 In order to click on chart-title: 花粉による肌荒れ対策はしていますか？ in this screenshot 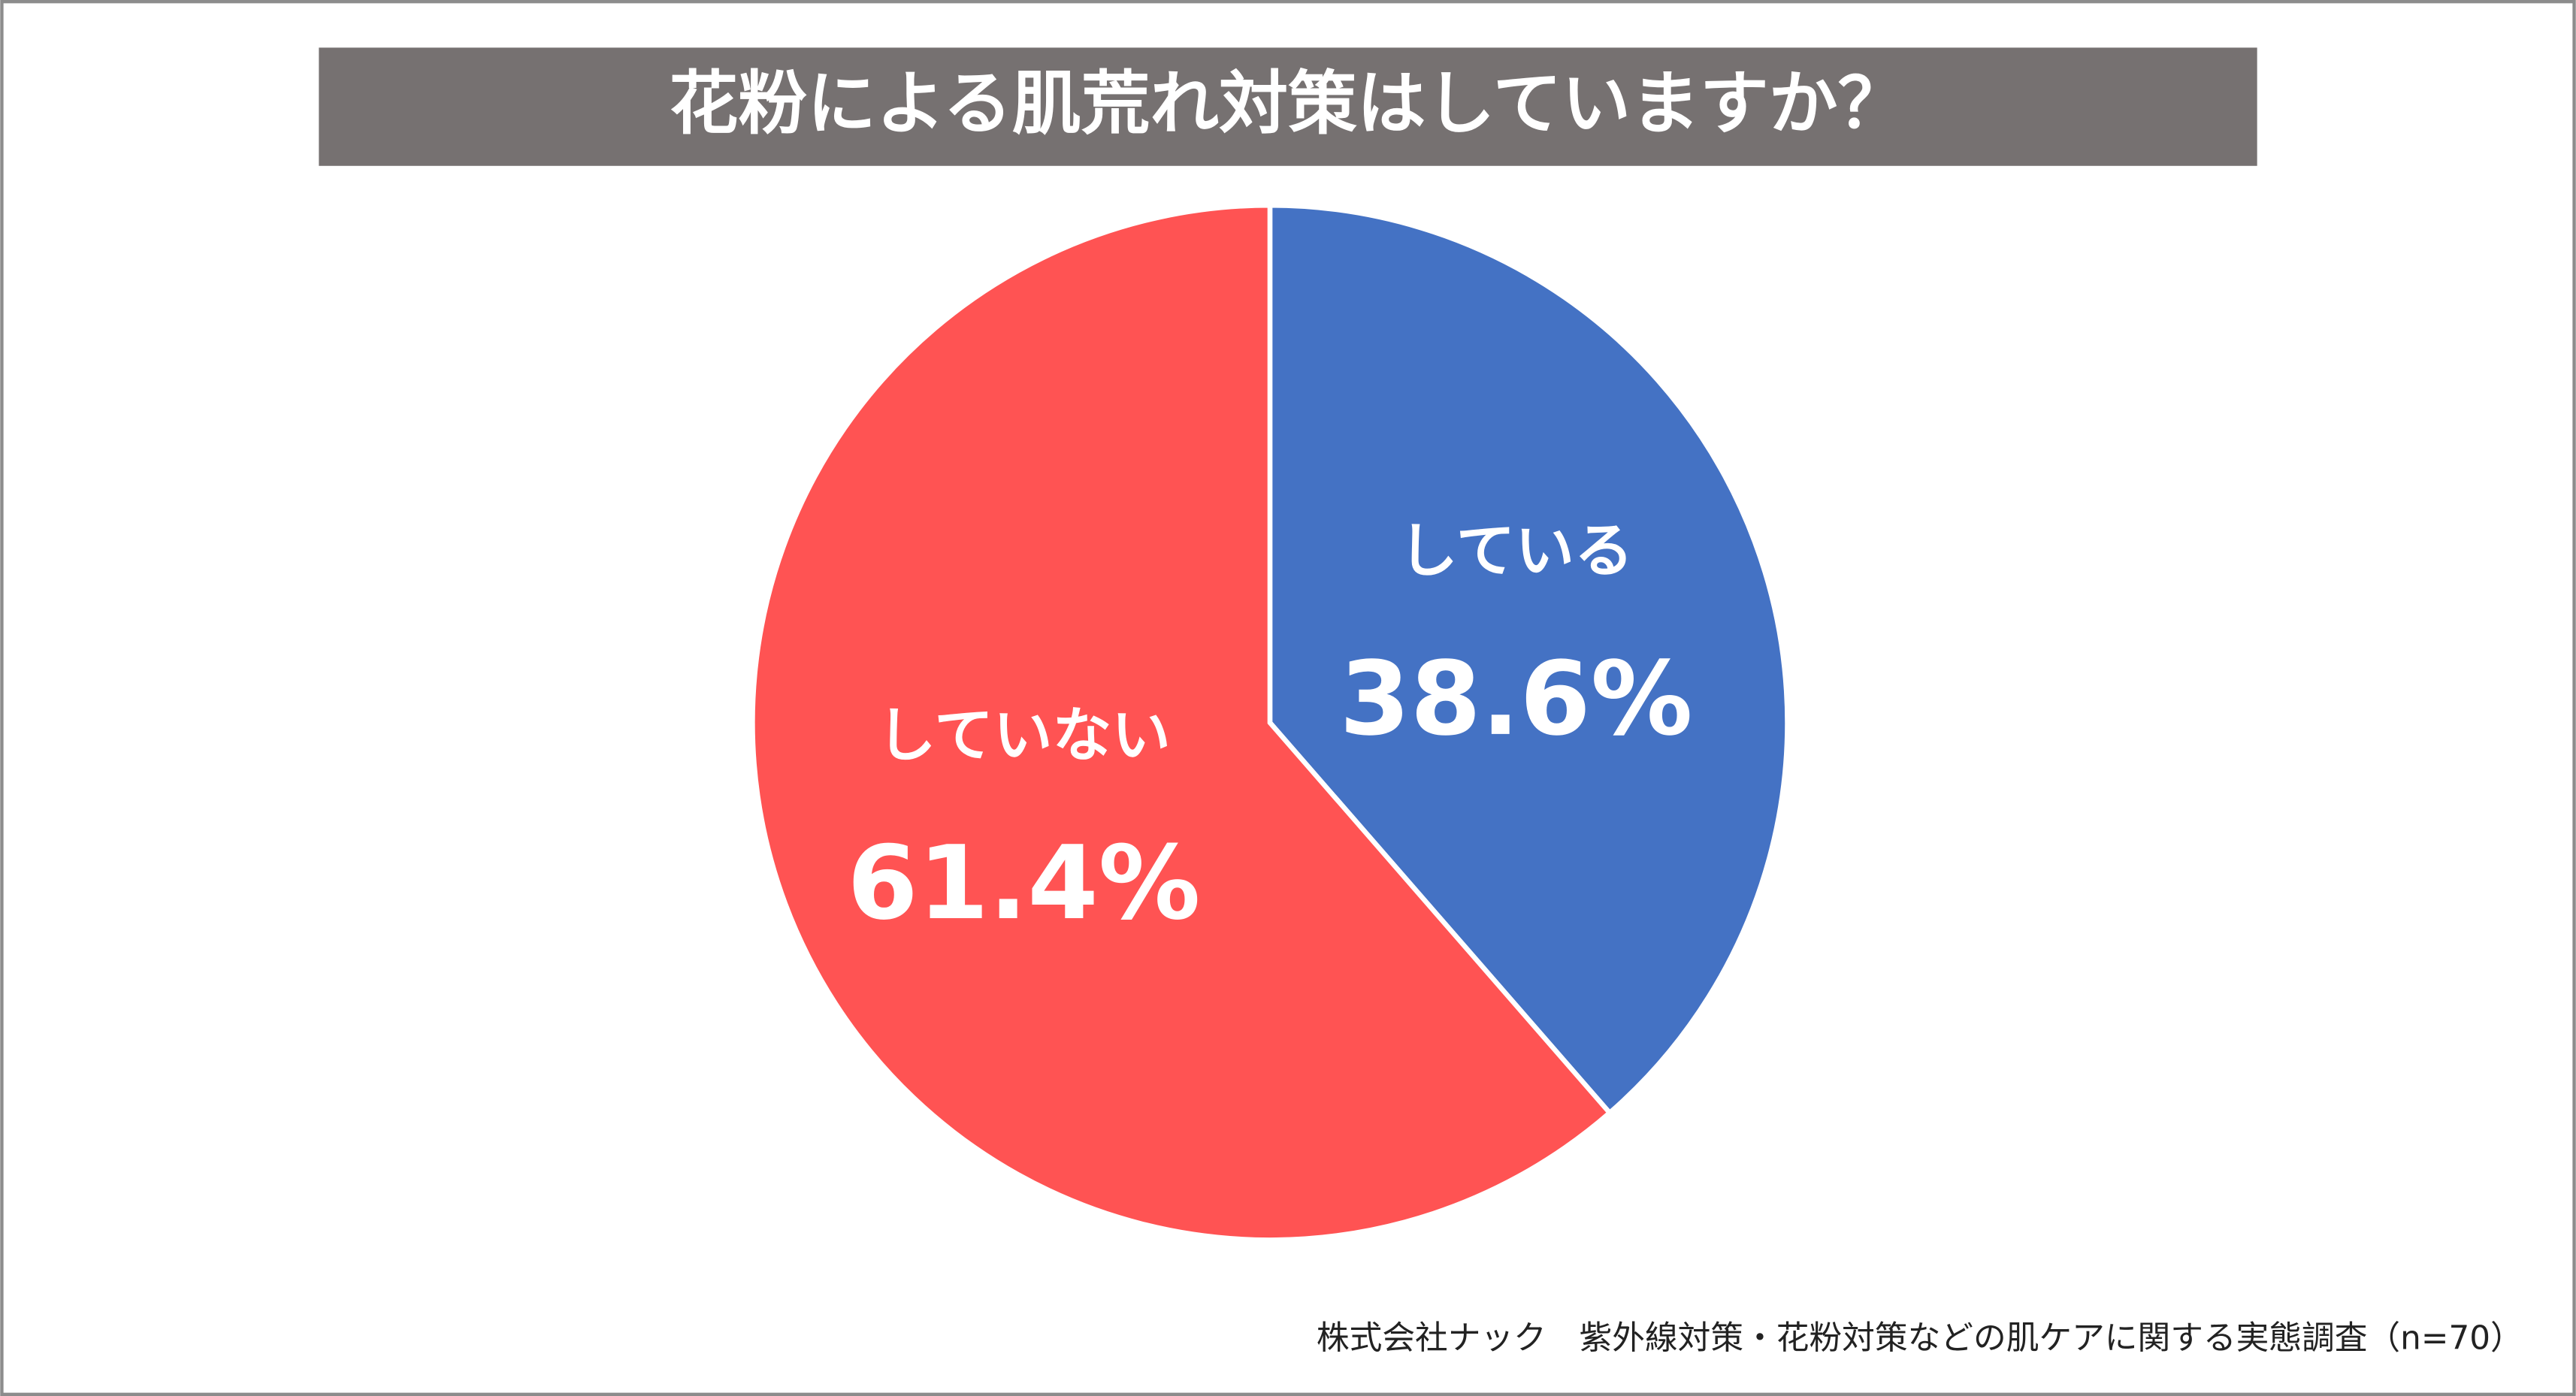, I will do `click(1289, 104)`.